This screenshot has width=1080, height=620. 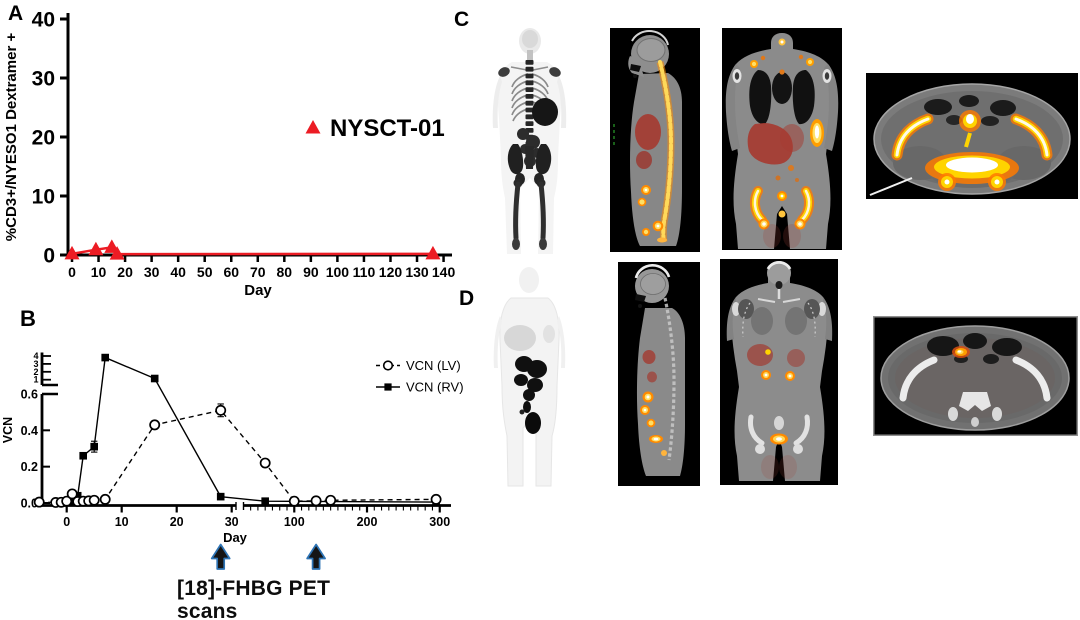 I want to click on iliac-marrow-uptake, so click(x=972, y=137).